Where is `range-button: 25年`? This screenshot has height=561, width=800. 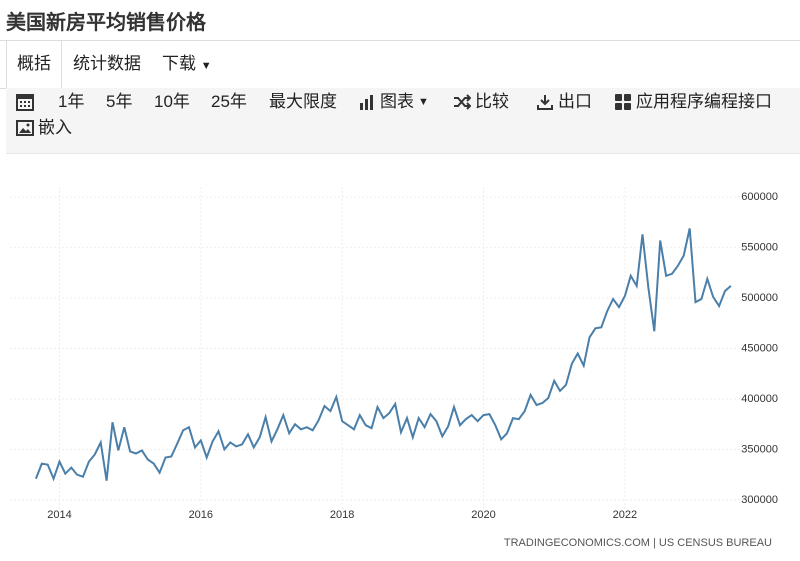
range-button: 25年 is located at coordinates (229, 101).